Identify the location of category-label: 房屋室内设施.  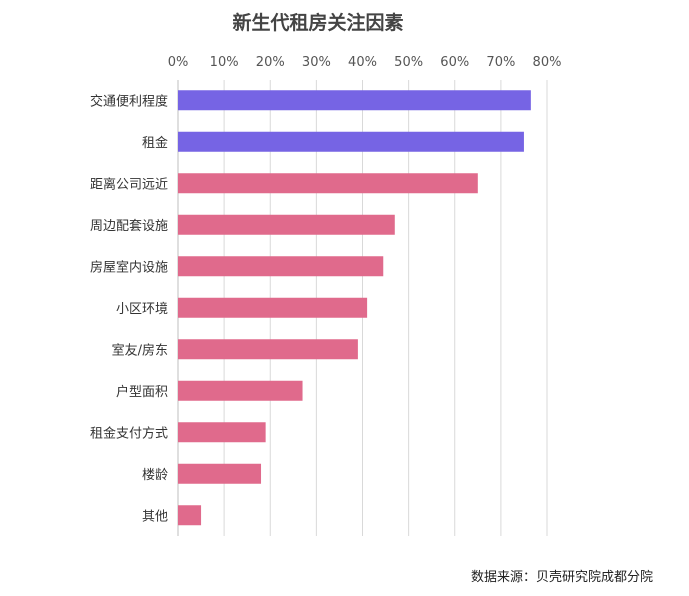
(129, 267).